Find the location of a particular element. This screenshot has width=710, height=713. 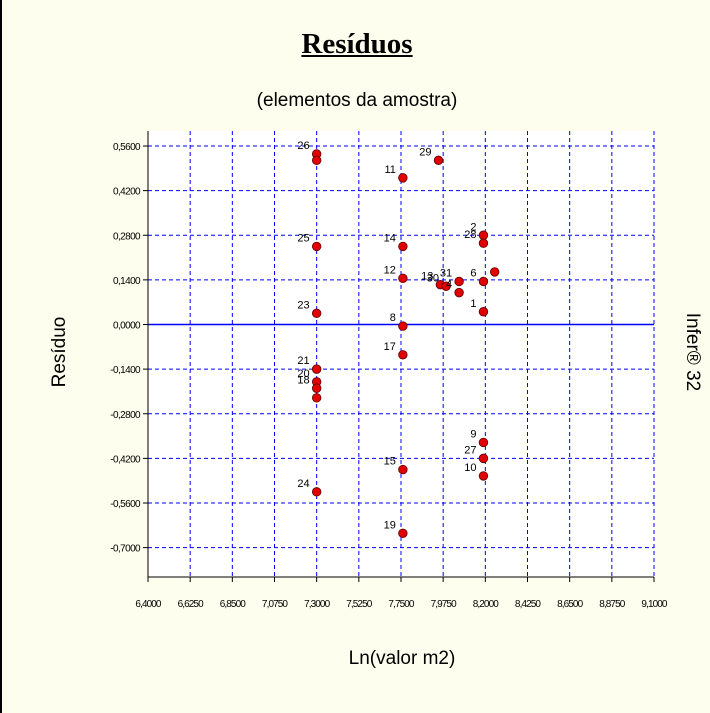

y-tick-label: -0,5600 is located at coordinates (125, 504).